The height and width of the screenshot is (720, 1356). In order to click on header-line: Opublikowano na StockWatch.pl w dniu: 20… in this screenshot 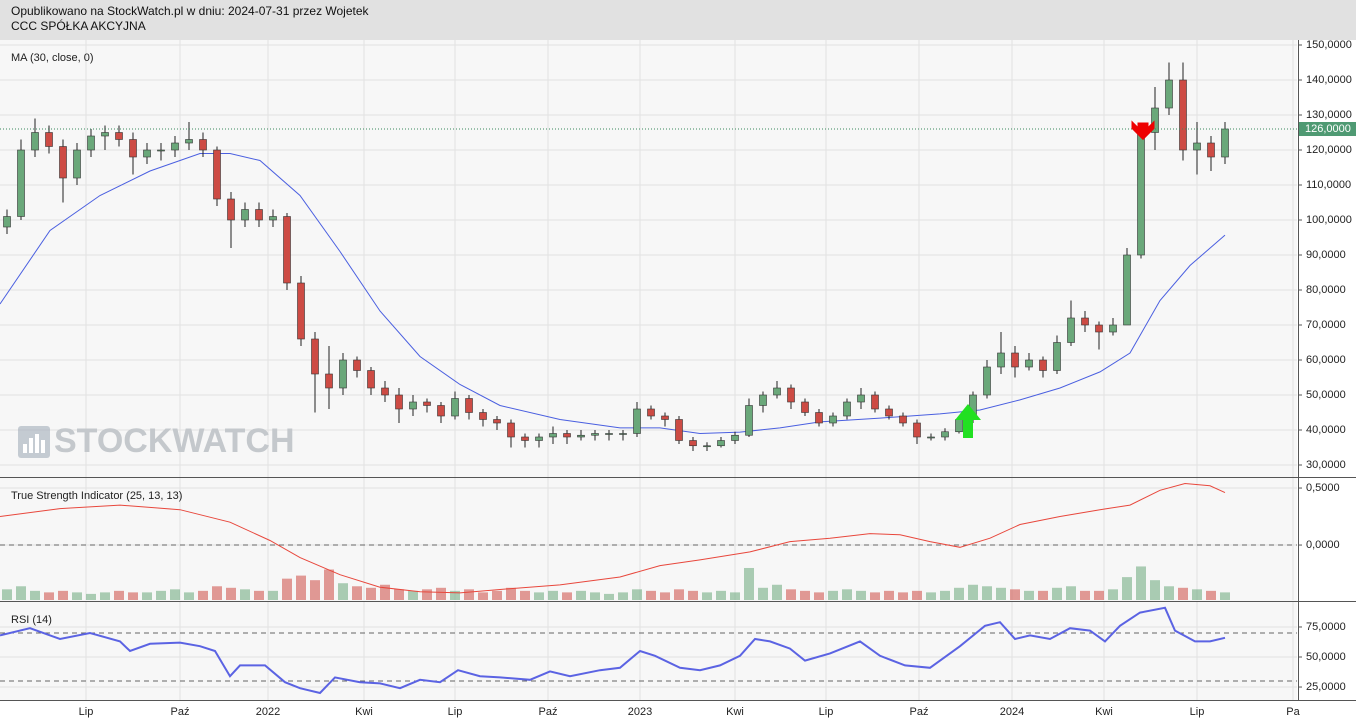, I will do `click(190, 11)`.